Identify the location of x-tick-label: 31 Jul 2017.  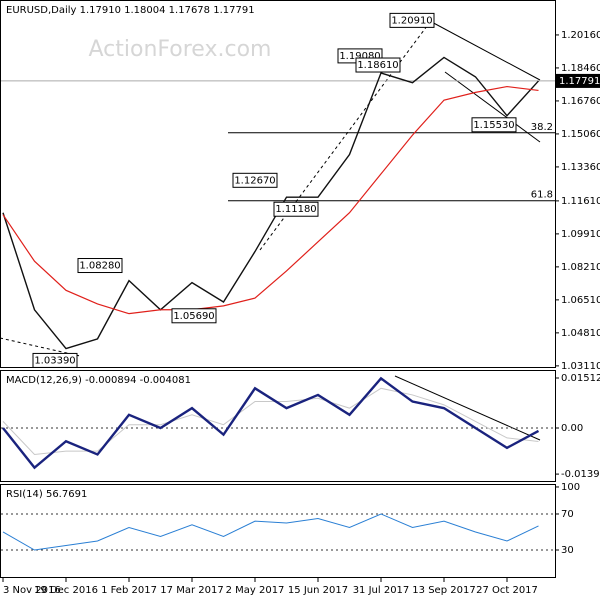
(381, 590).